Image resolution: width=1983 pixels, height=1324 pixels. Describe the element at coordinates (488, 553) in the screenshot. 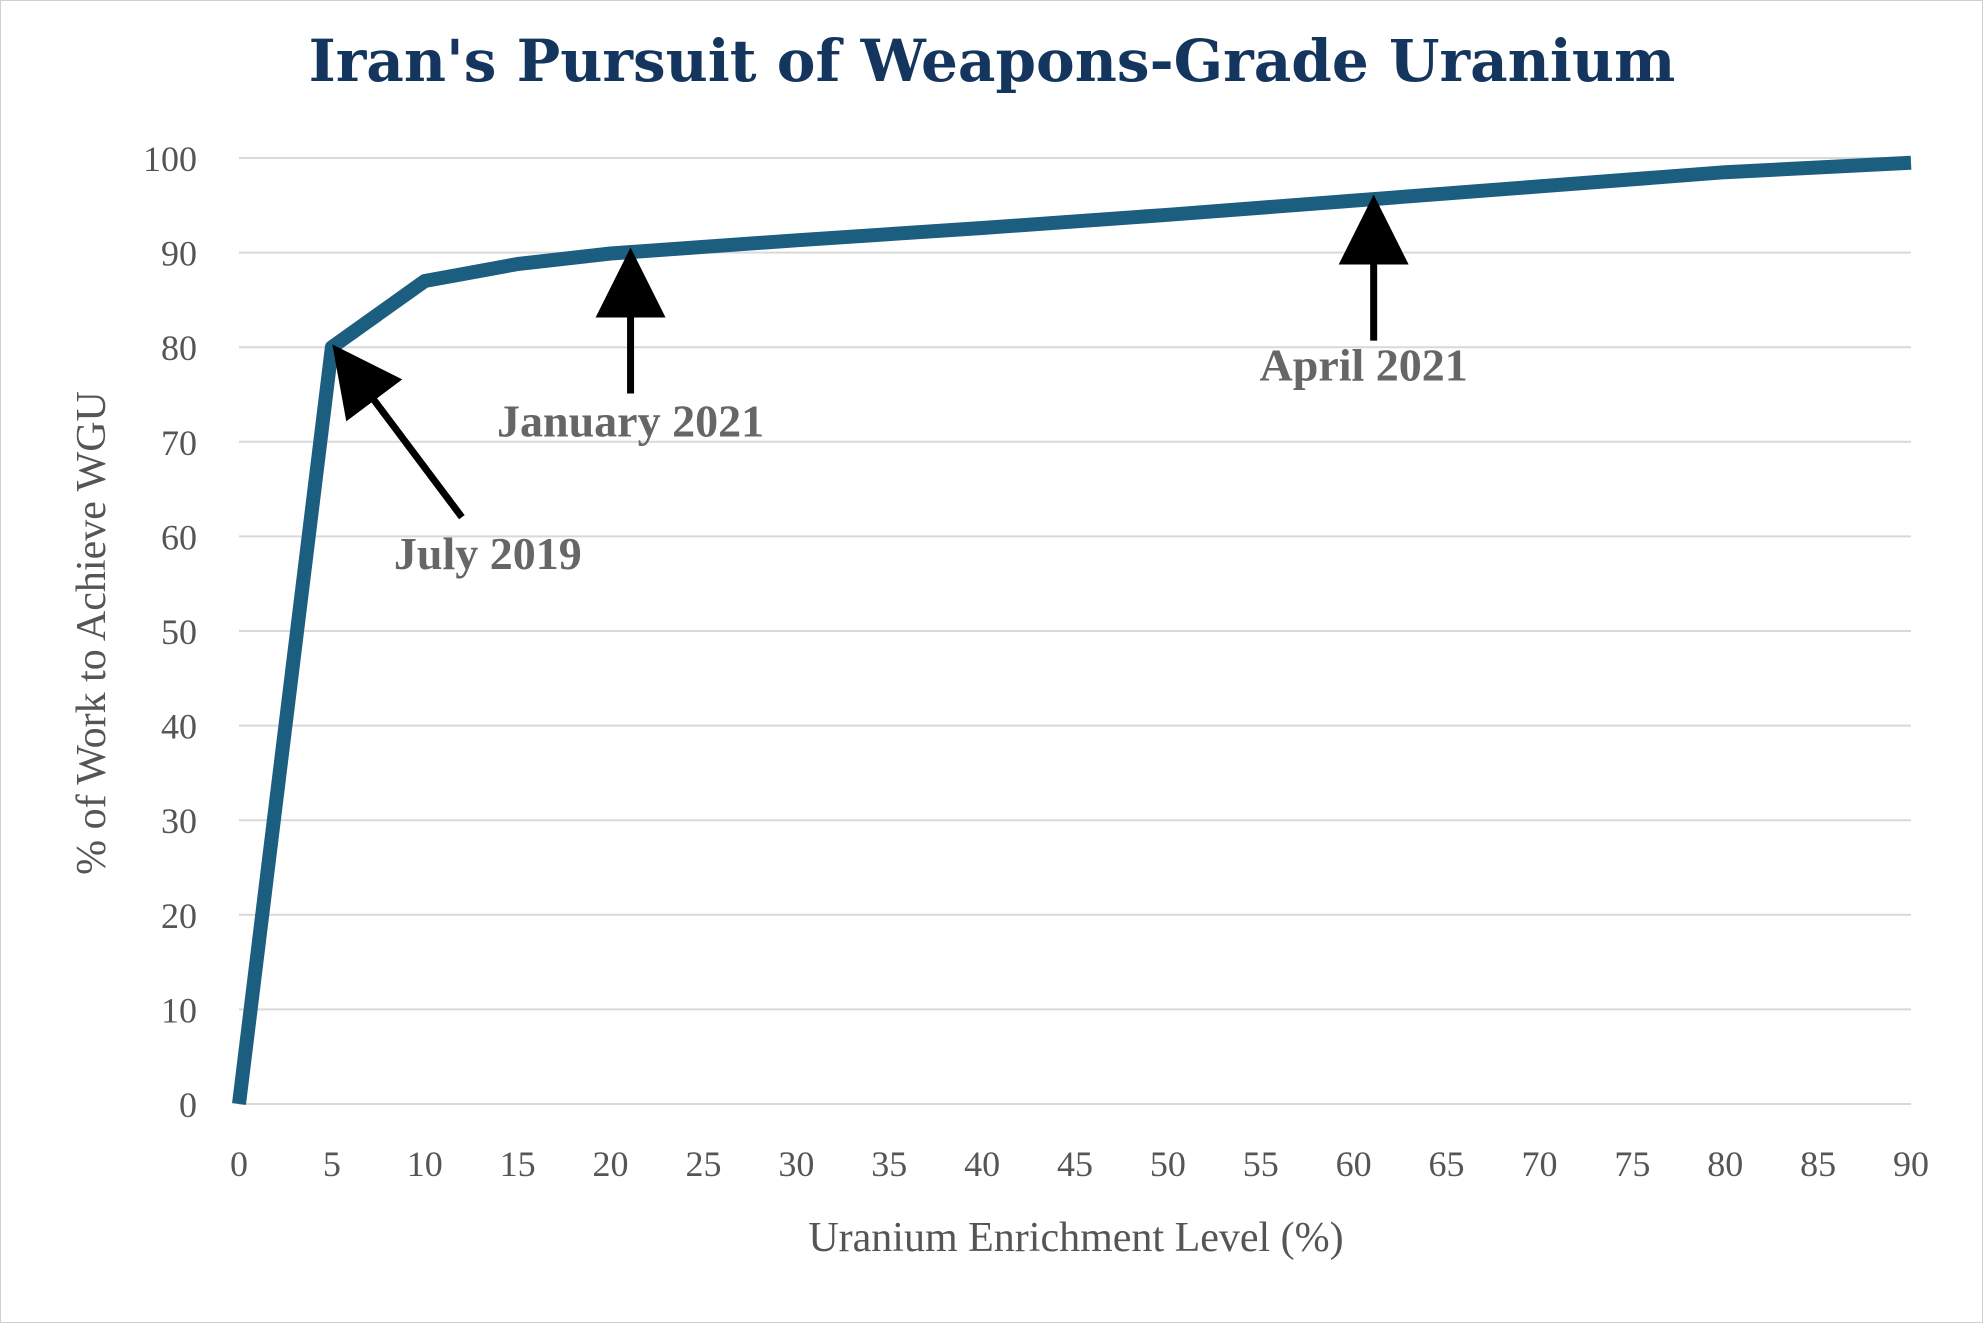

I see `annotation-july-2019: July 2019` at that location.